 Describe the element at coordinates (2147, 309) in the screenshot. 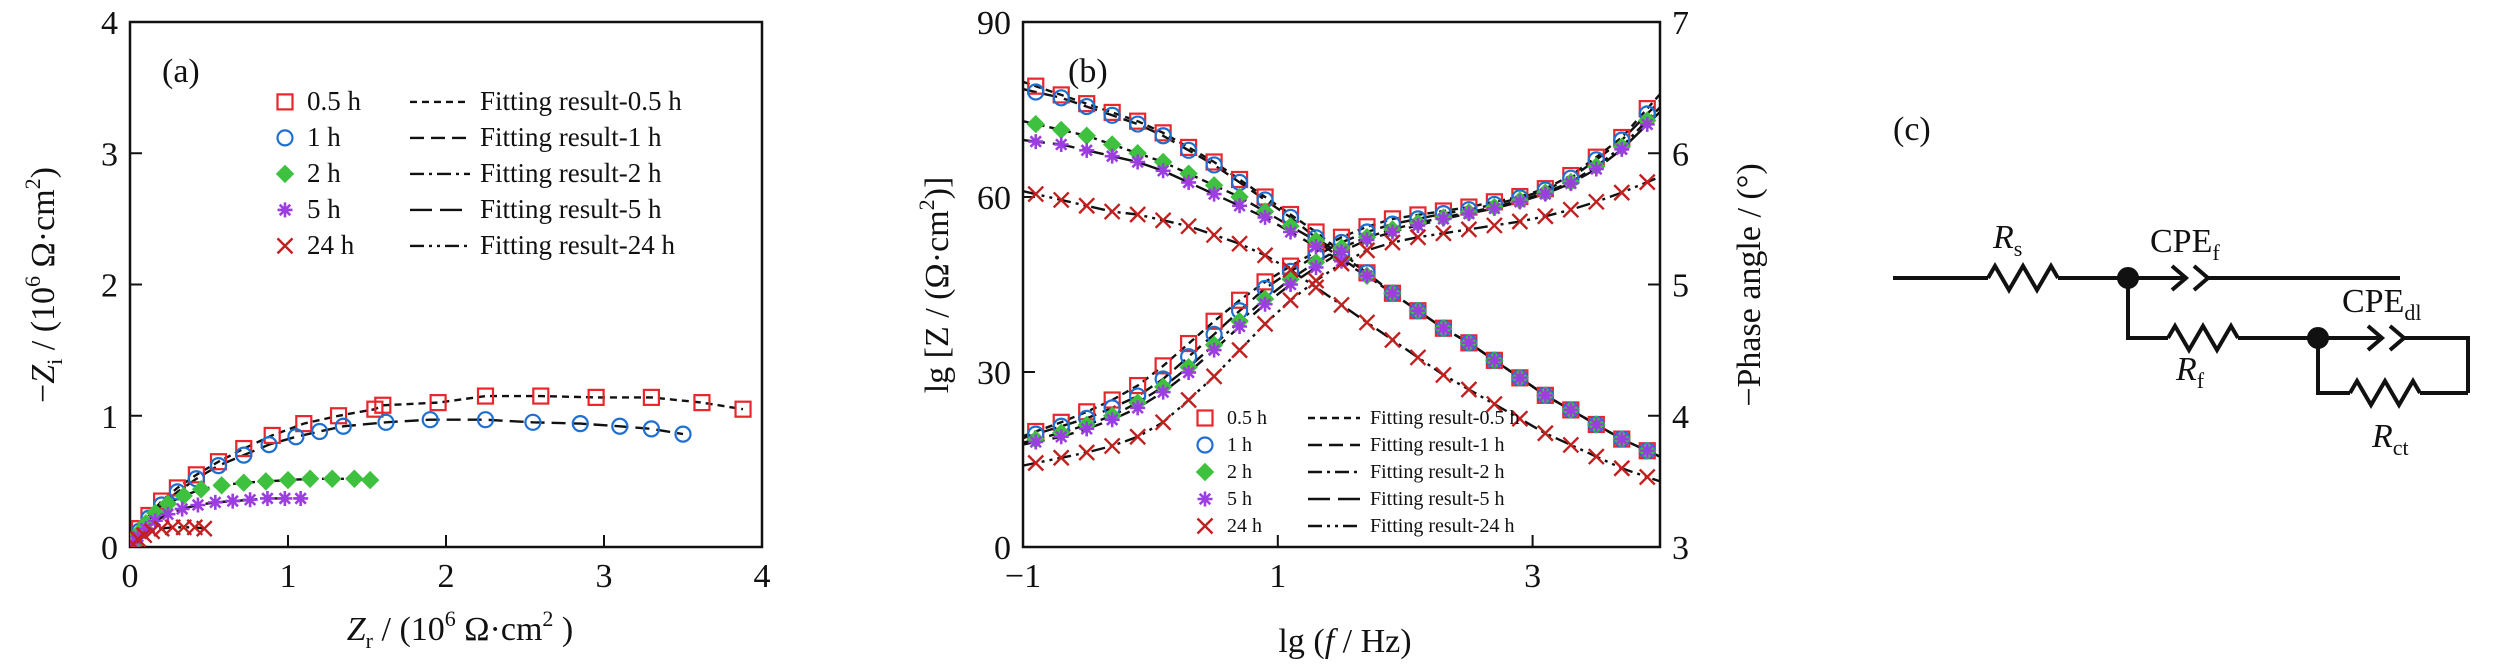

I see `branch-wire` at that location.